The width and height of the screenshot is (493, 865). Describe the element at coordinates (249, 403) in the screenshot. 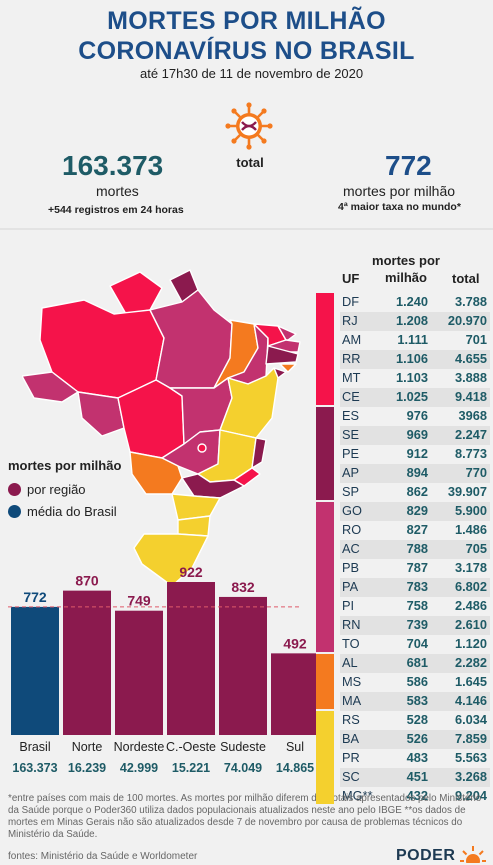

I see `map-state-ba` at that location.